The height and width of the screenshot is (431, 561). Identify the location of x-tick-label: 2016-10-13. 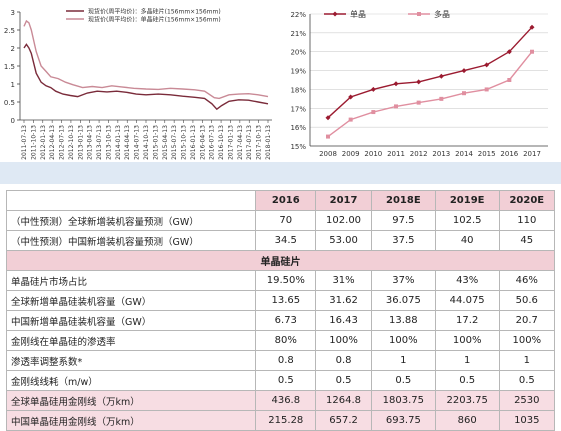
(221, 142).